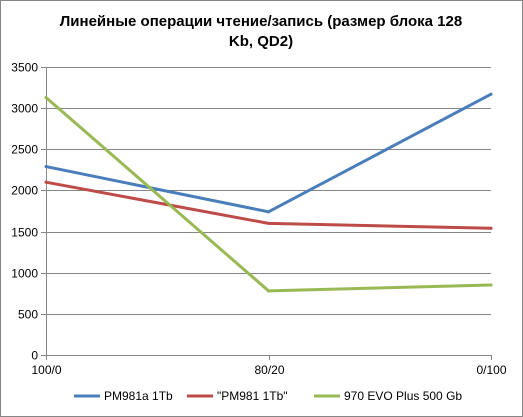 The width and height of the screenshot is (523, 417). Describe the element at coordinates (403, 396) in the screenshot. I see `legend-label: 970 EVO Plus 500 Gb` at that location.